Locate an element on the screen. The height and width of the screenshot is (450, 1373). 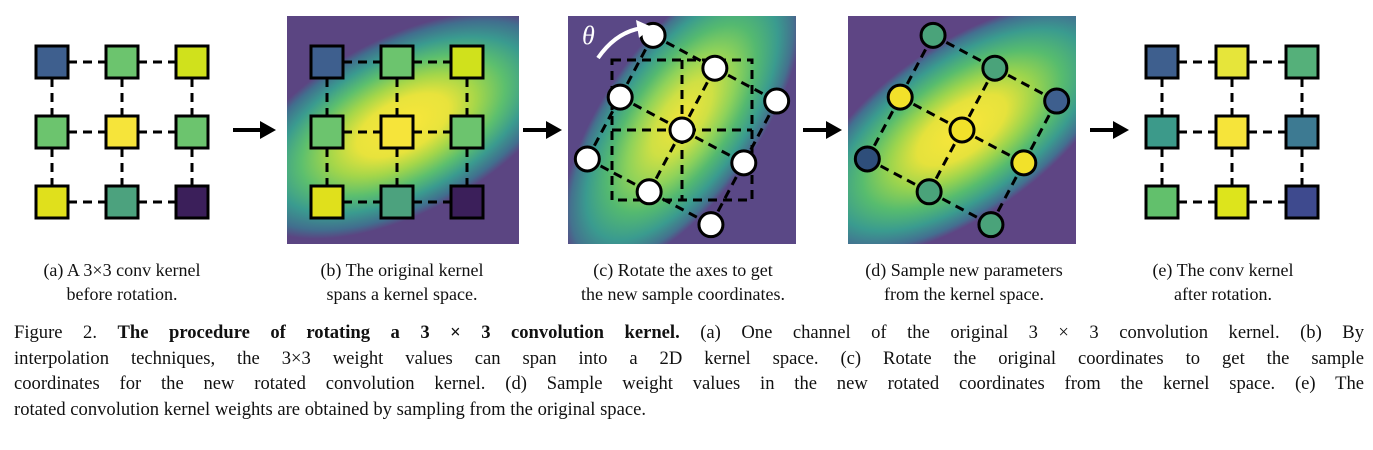
panel-c-rotated-axes: θ is located at coordinates (682, 130).